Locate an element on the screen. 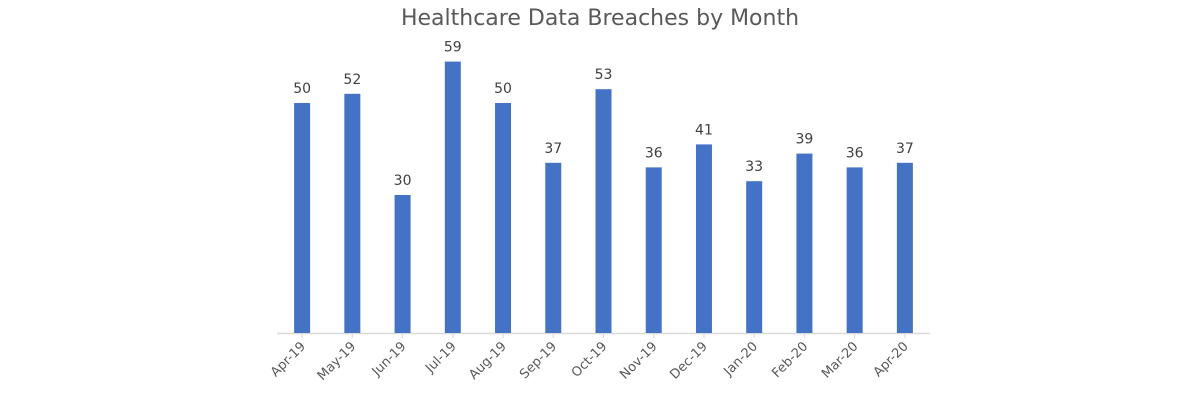 This screenshot has height=400, width=1200. data-label: 53 is located at coordinates (604, 75).